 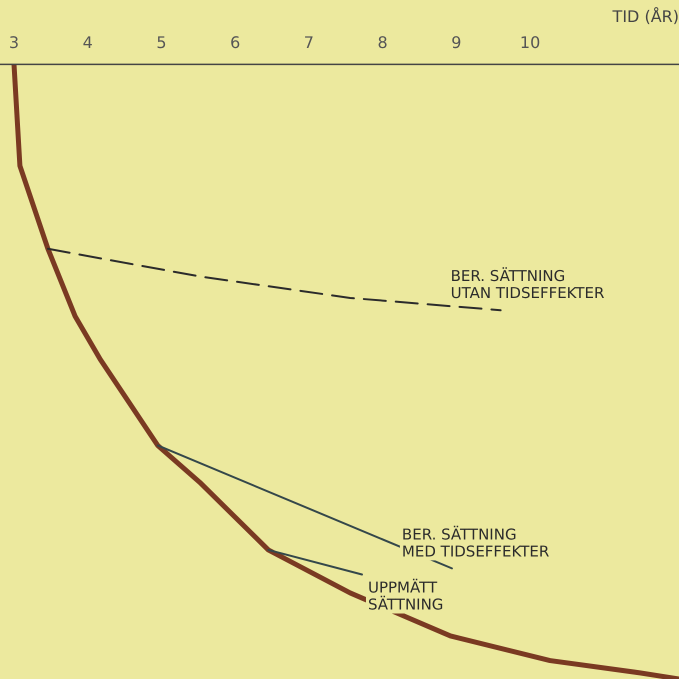 I want to click on x-tick-label: 8, so click(x=383, y=42).